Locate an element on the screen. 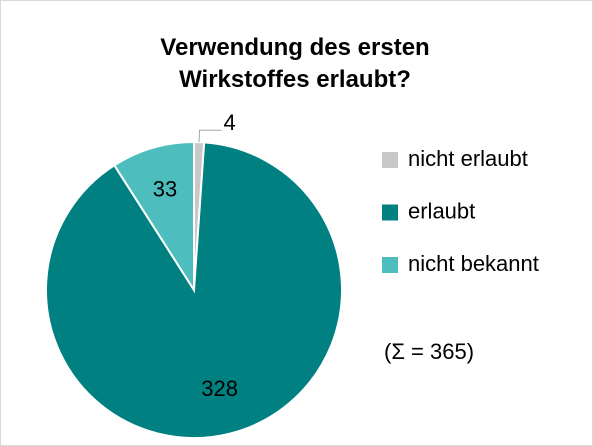 The width and height of the screenshot is (593, 446). data-label: 328 is located at coordinates (219, 388).